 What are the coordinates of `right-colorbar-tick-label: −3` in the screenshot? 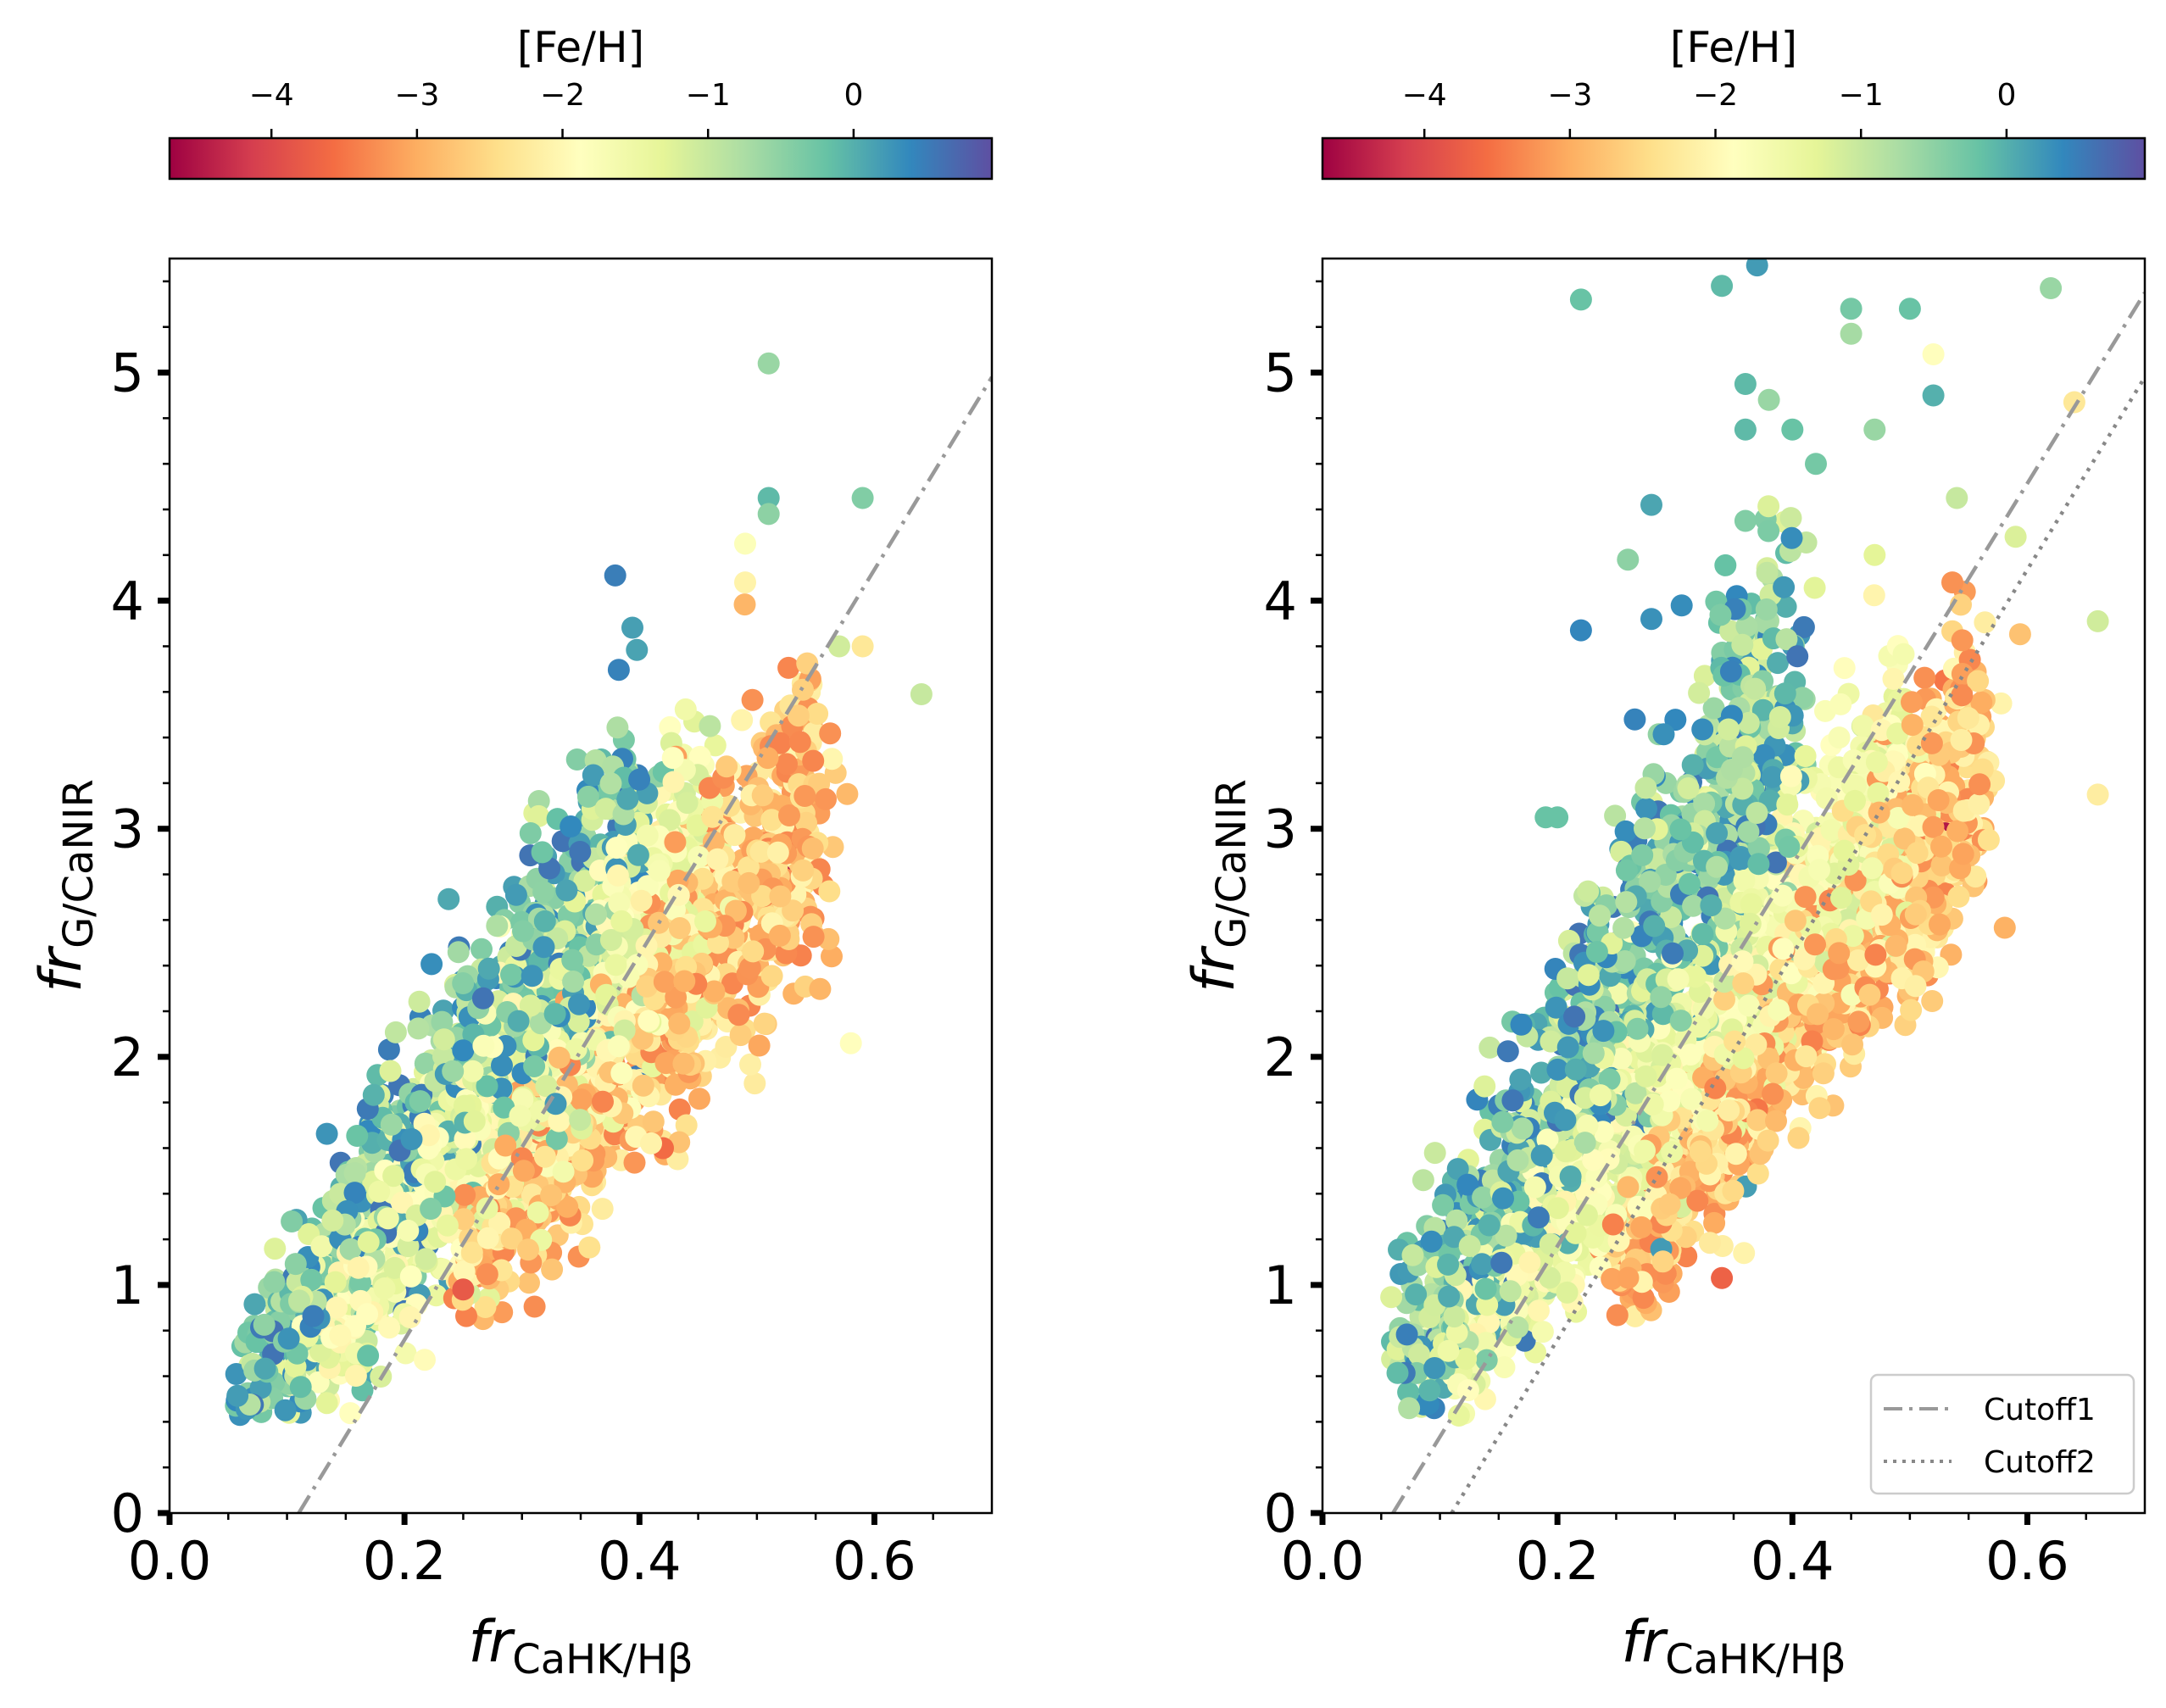 It's located at (1569, 95).